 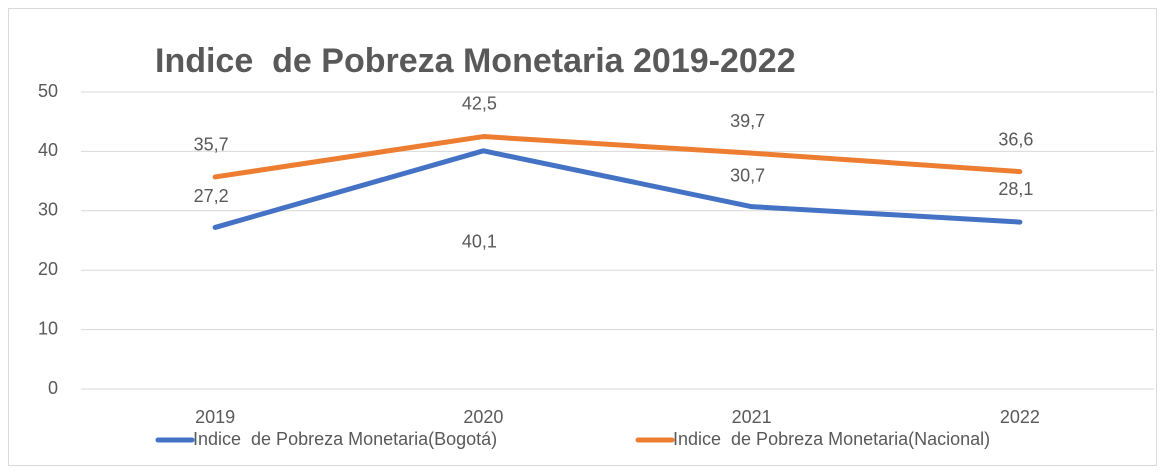 What do you see at coordinates (53, 388) in the screenshot?
I see `y-tick-label: 0` at bounding box center [53, 388].